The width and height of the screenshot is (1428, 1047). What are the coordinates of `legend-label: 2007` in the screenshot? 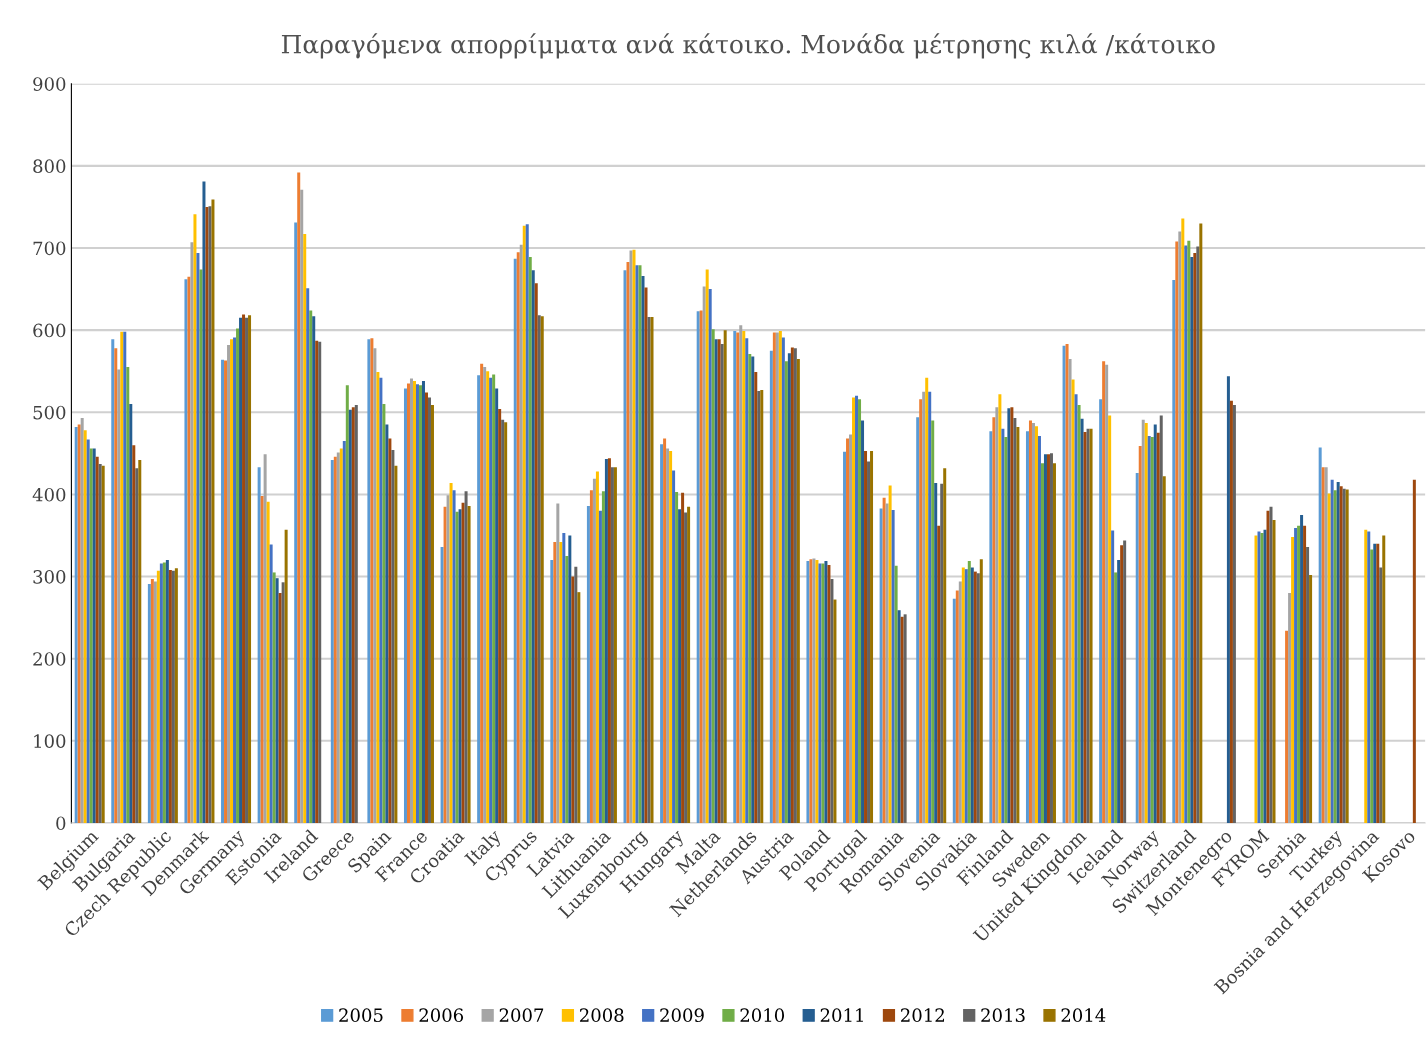 It's located at (521, 1015).